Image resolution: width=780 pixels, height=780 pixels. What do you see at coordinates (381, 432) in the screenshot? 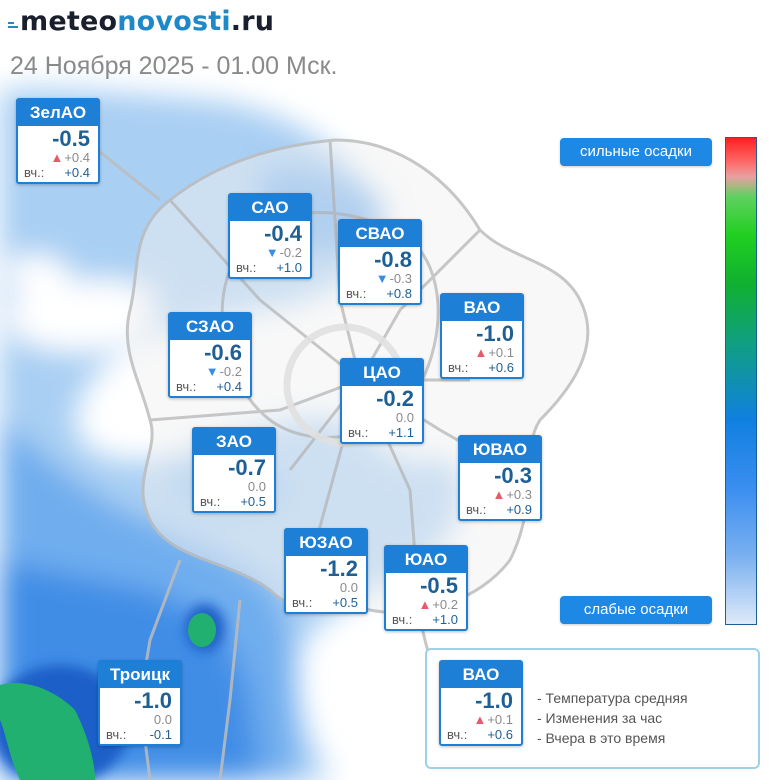
I see `district-yesterday: вч.: +1.1` at bounding box center [381, 432].